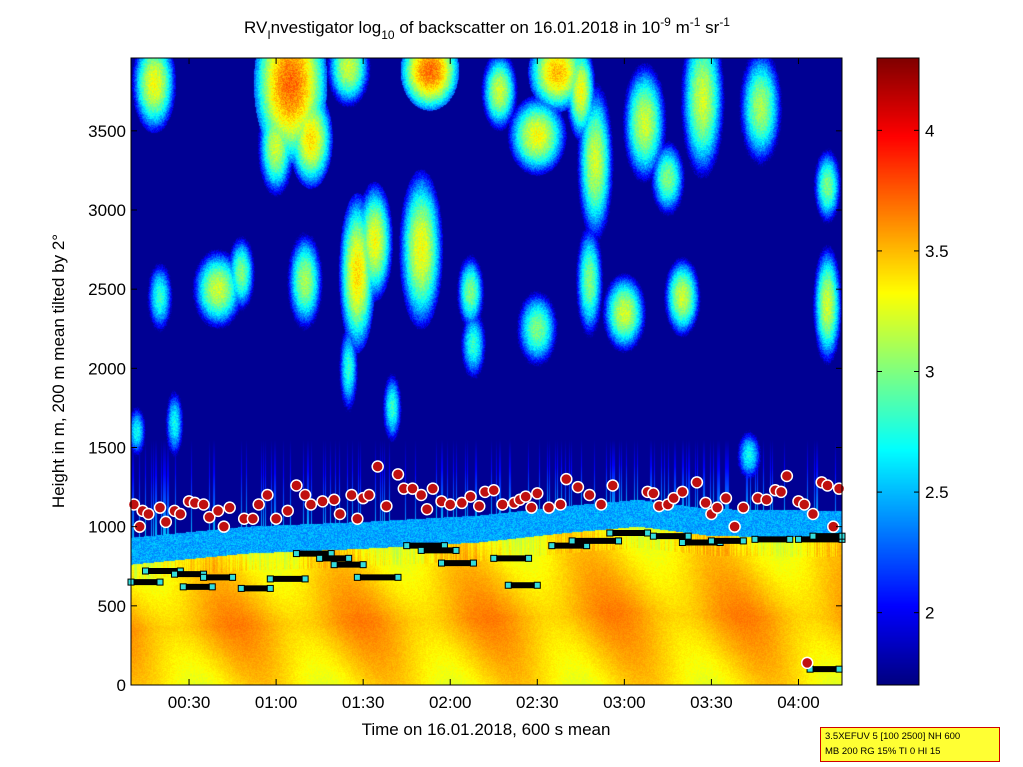 The height and width of the screenshot is (767, 1023). I want to click on x-tick-label: 01:30, so click(363, 702).